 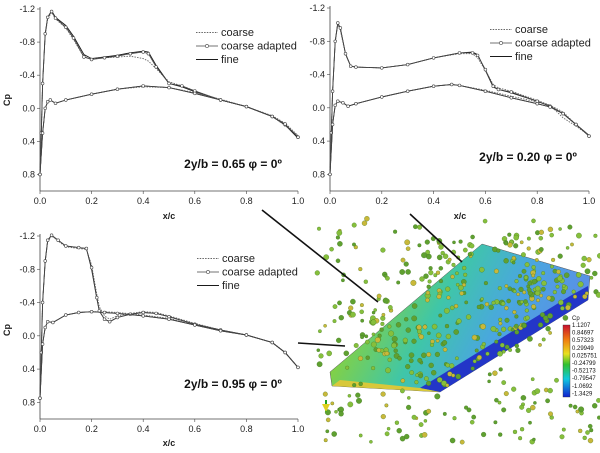 What do you see at coordinates (317, 8) in the screenshot?
I see `y-tick-label: -1.2` at bounding box center [317, 8].